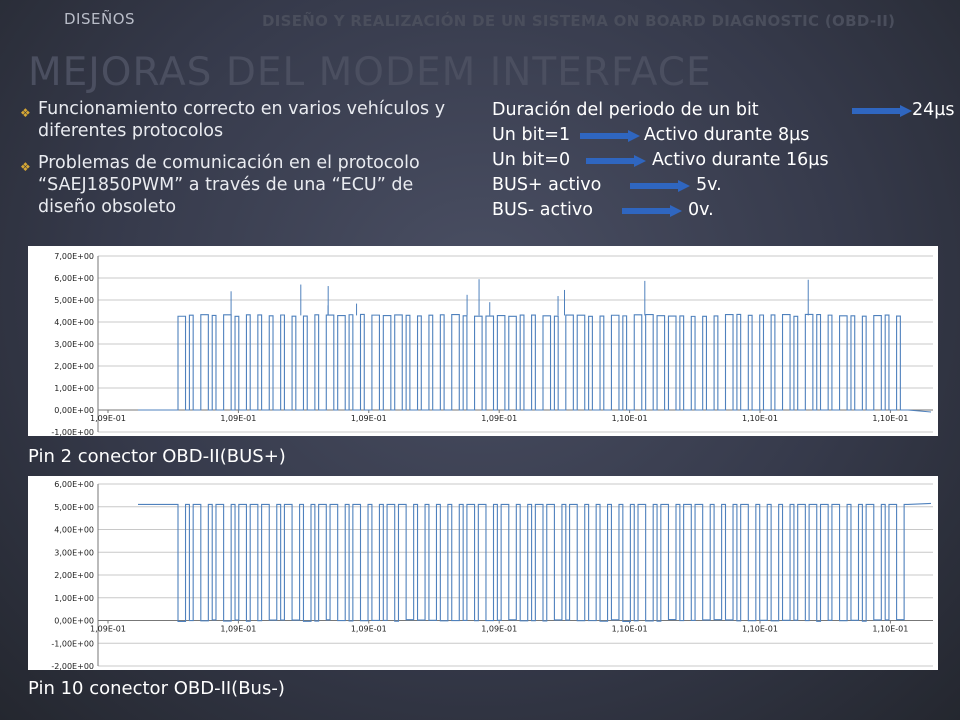 The width and height of the screenshot is (960, 720). I want to click on spec-value: 24µs, so click(933, 110).